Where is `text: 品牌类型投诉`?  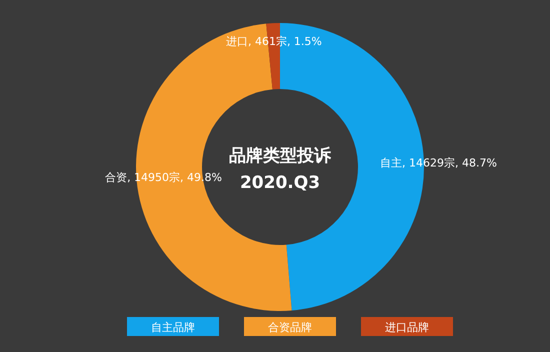 text: 品牌类型投诉 is located at coordinates (280, 156).